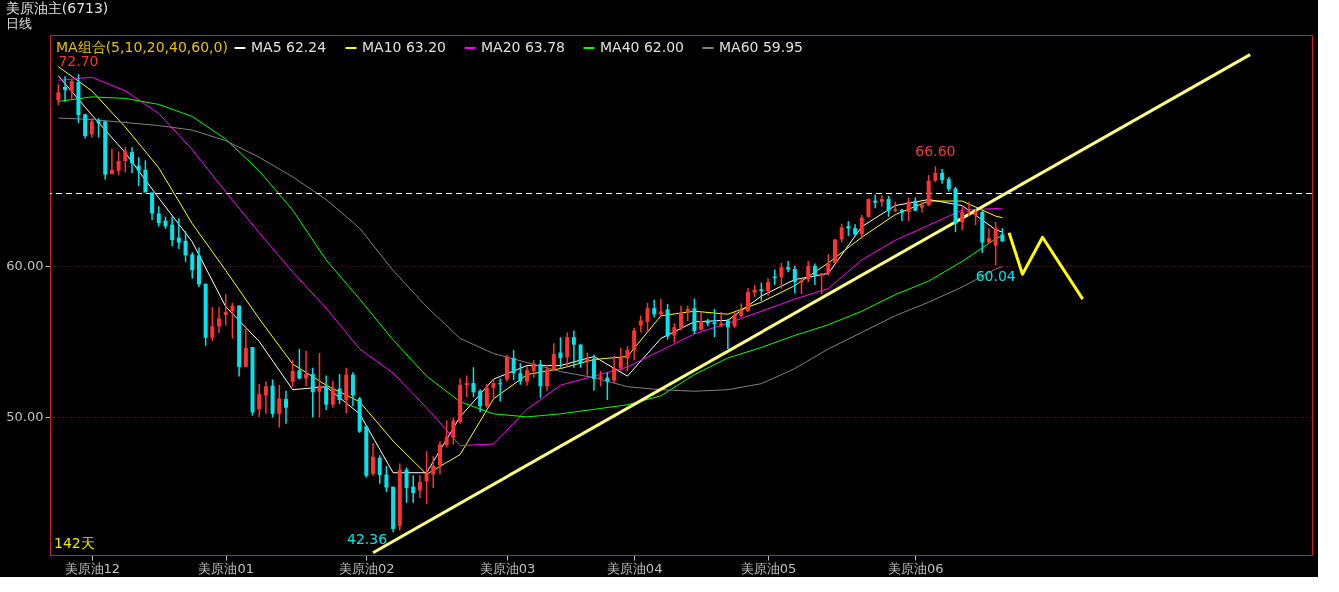 Image resolution: width=1339 pixels, height=592 pixels. Describe the element at coordinates (92, 568) in the screenshot. I see `x-tick-label: 美原油12` at that location.